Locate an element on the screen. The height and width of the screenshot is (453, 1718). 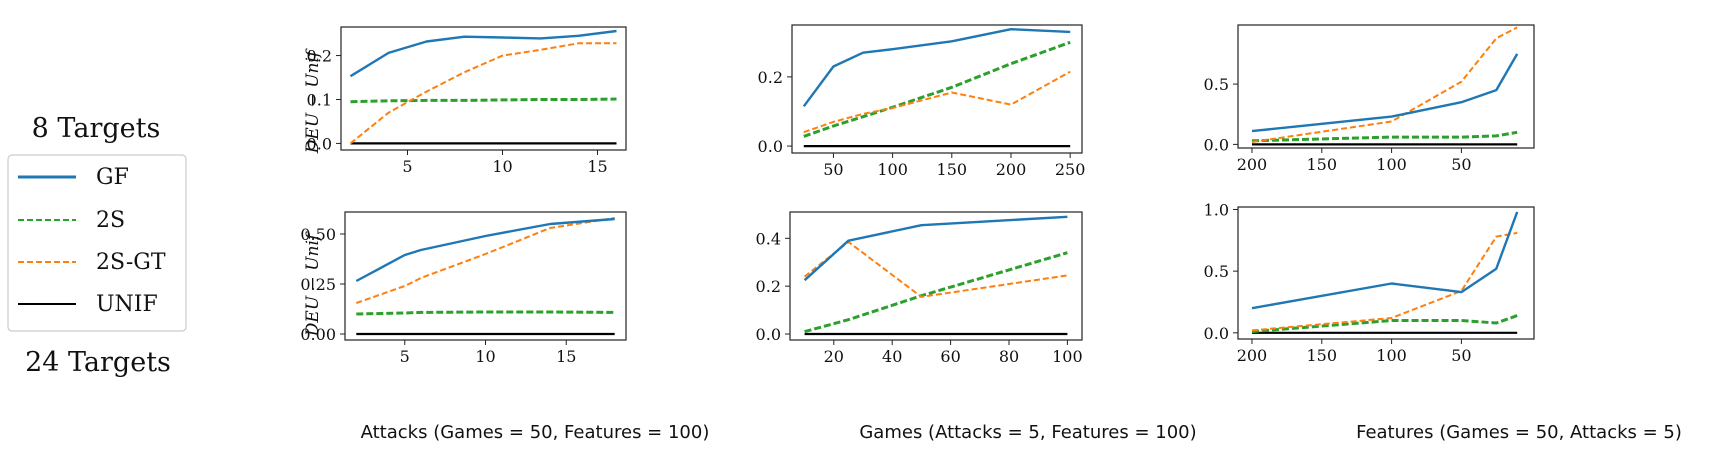
y-tick-label: 0.00 is located at coordinates (318, 334).